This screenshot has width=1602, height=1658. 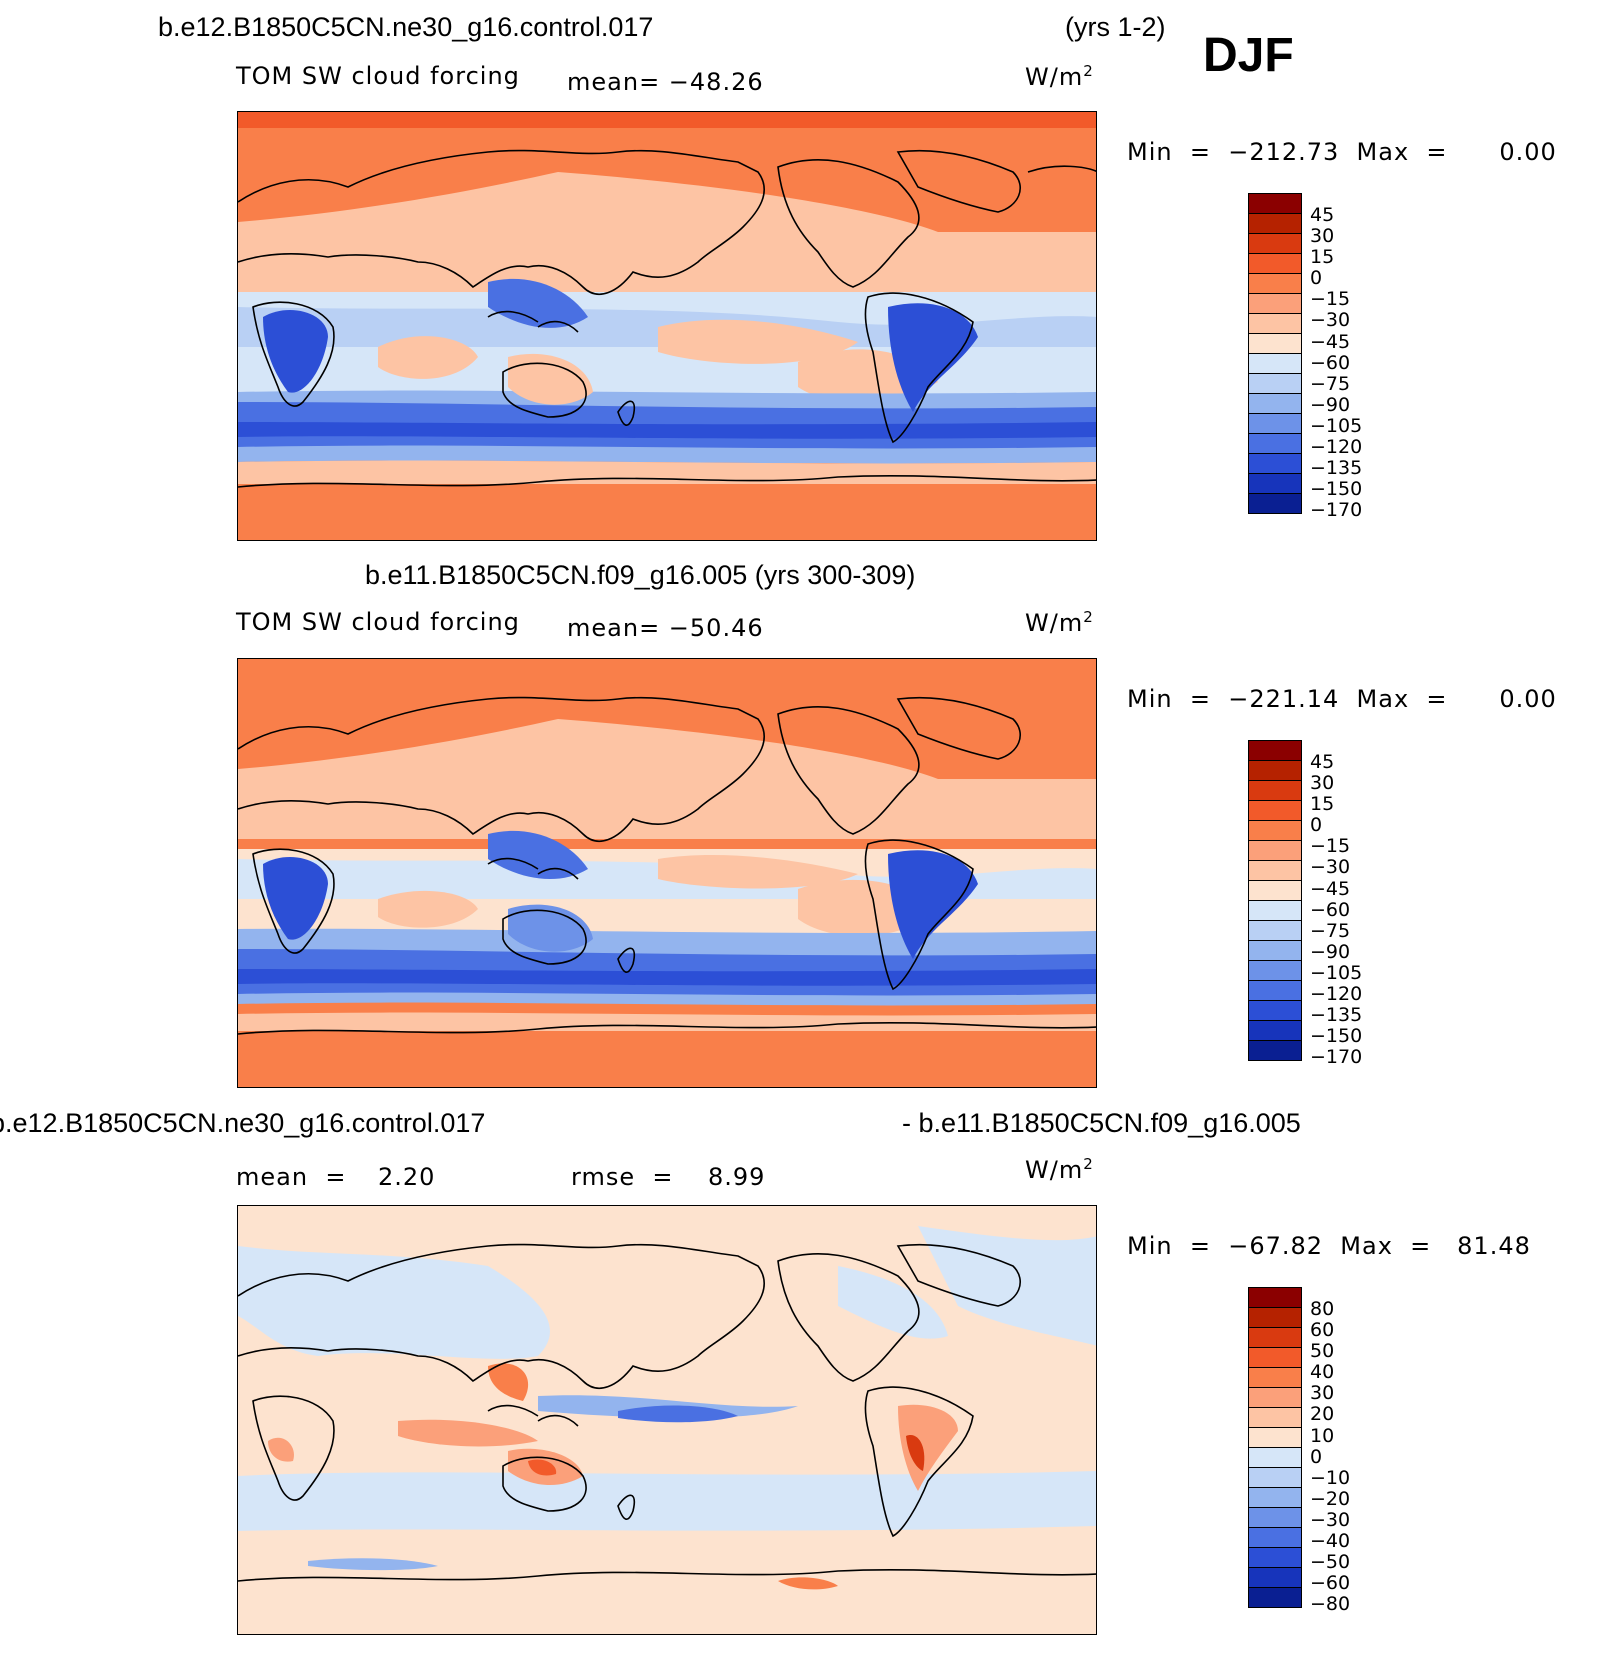 I want to click on colorbar-level: −15, so click(x=1330, y=299).